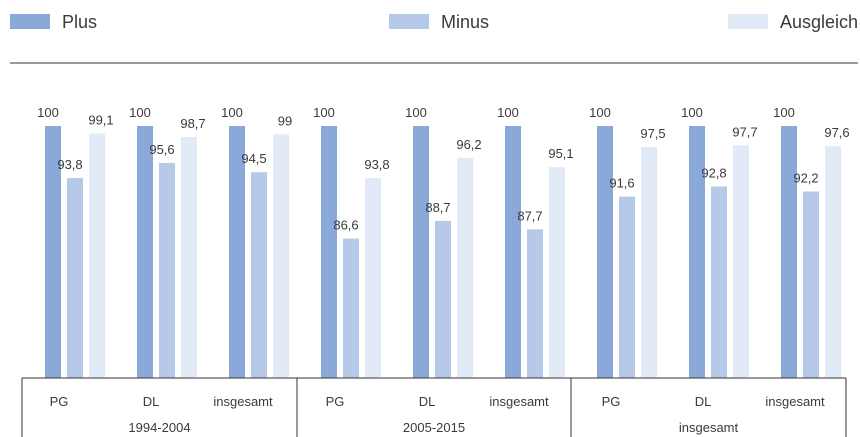  Describe the element at coordinates (345, 225) in the screenshot. I see `data-label-minus-4: 86,6` at that location.